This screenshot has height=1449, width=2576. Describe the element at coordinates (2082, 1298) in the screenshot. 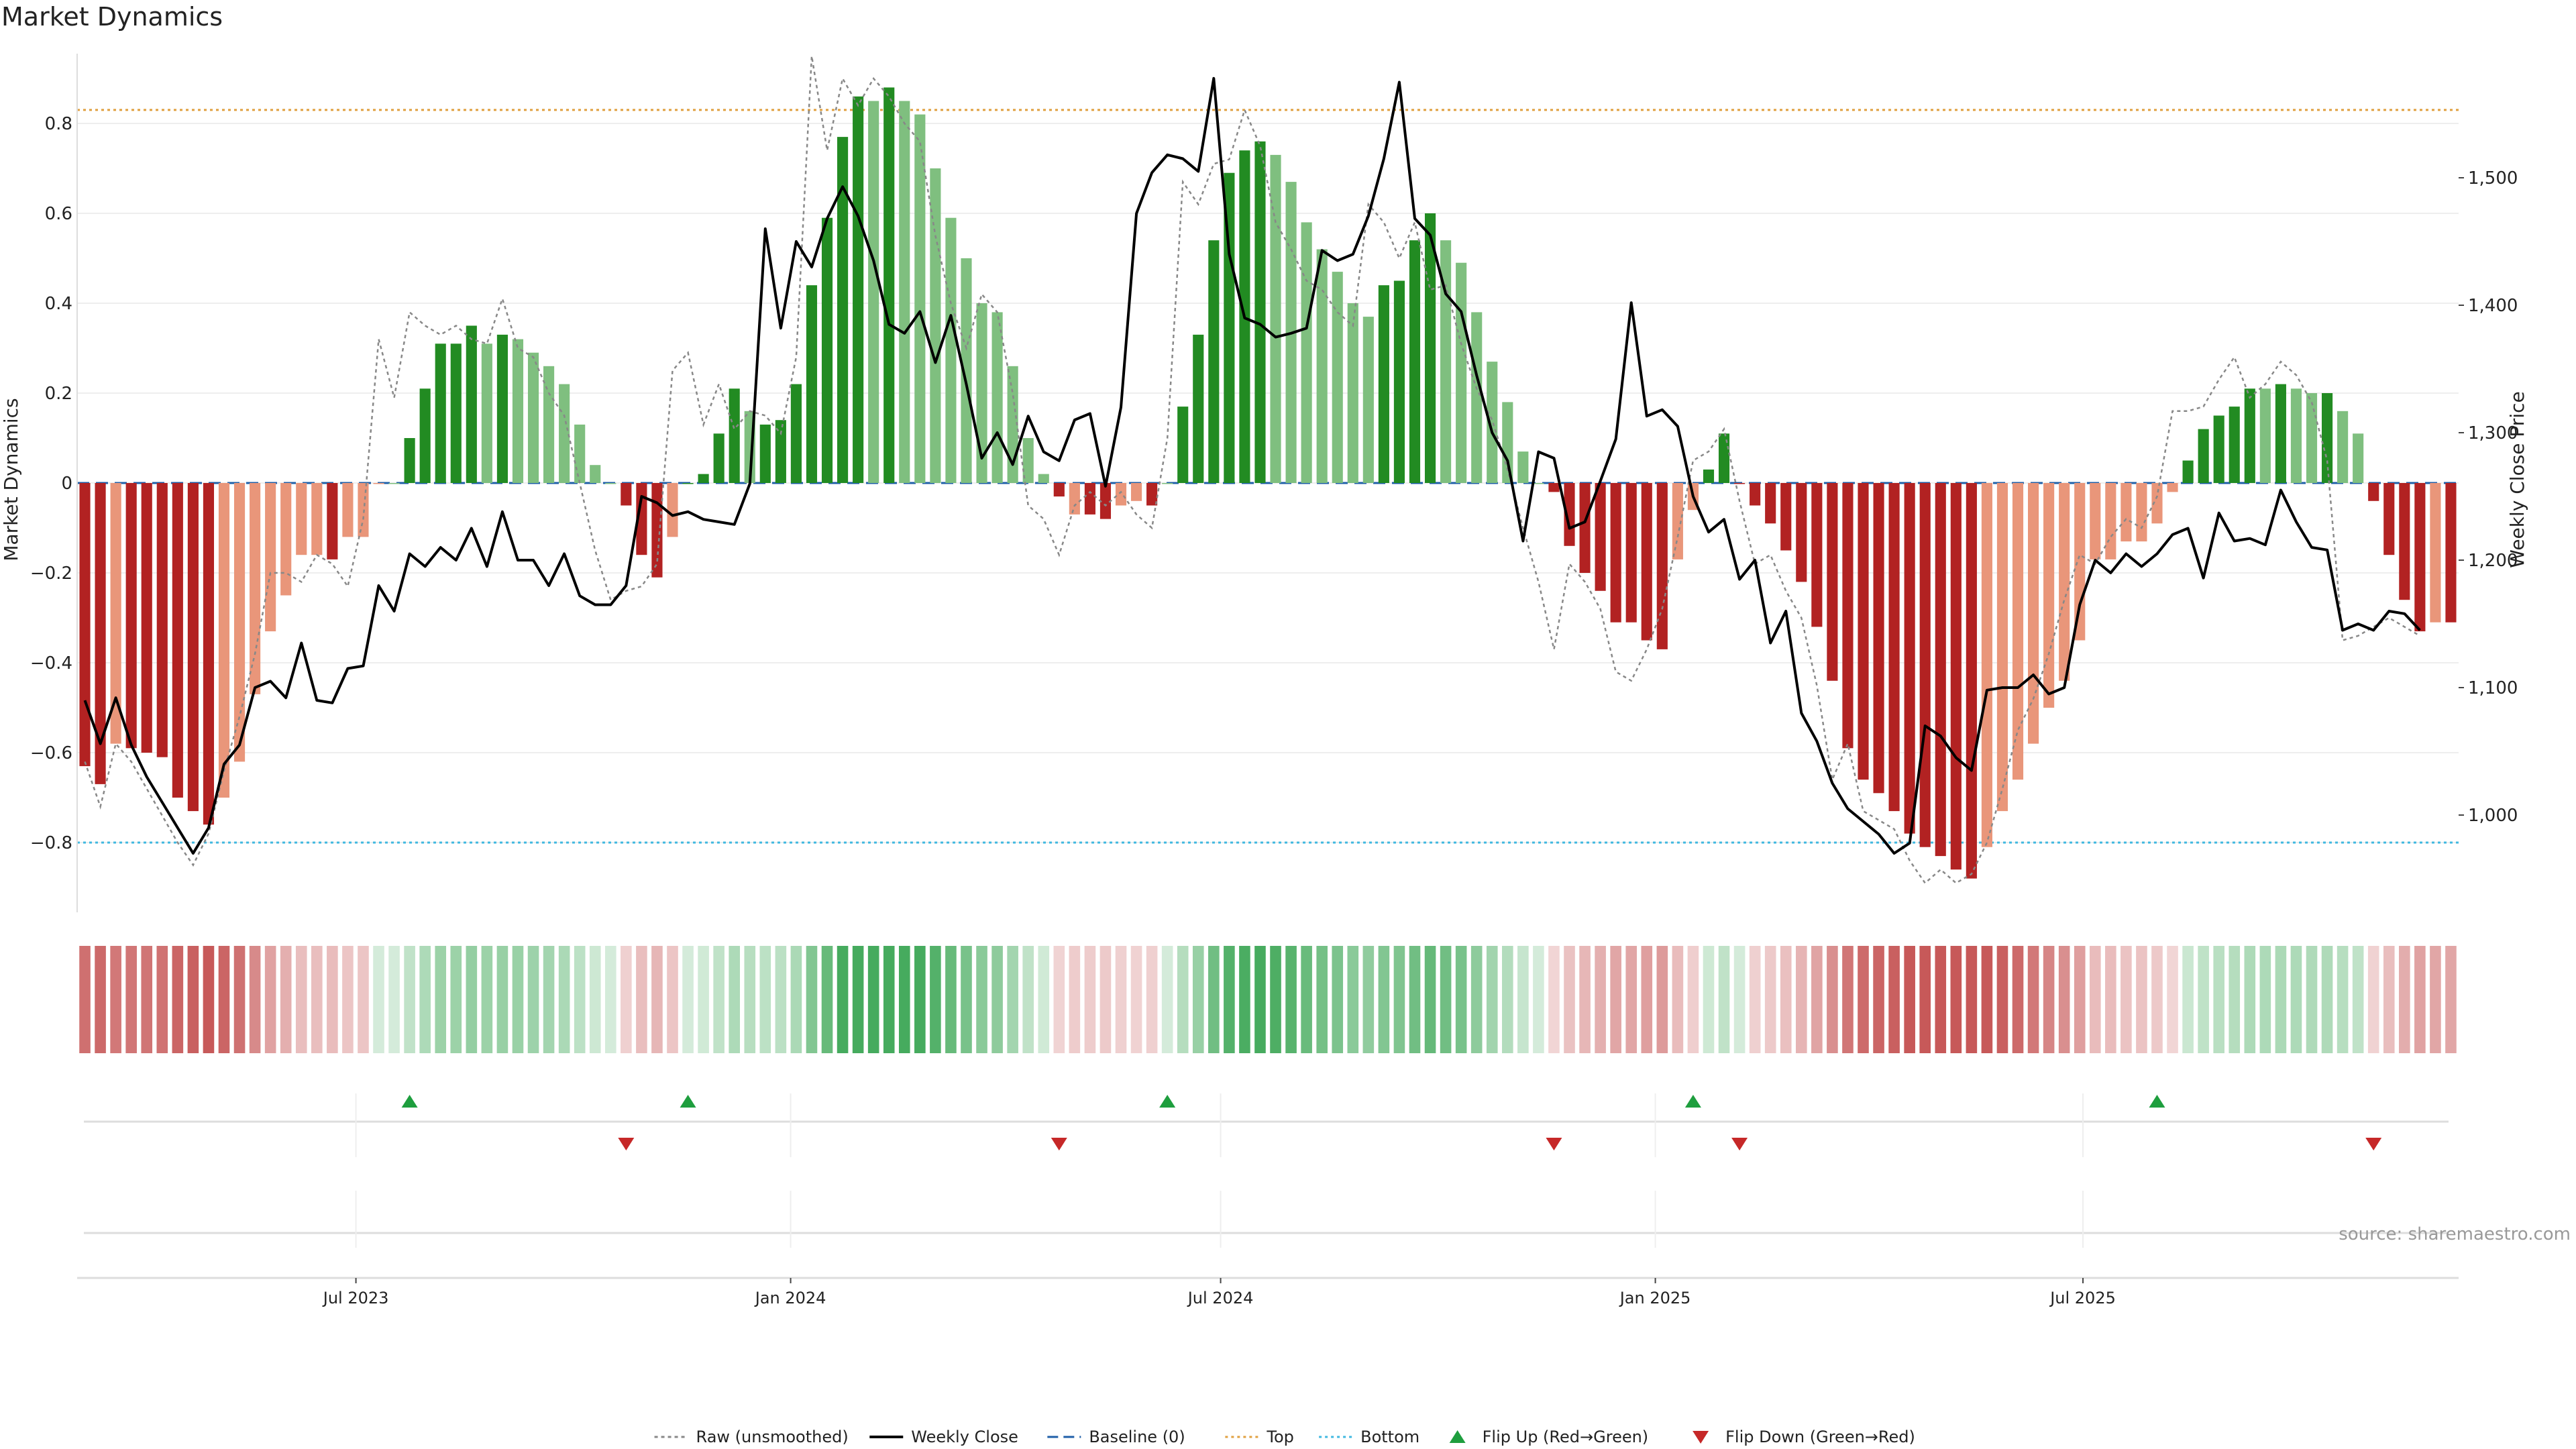

I see `x-tick-label: Jul 2025` at that location.